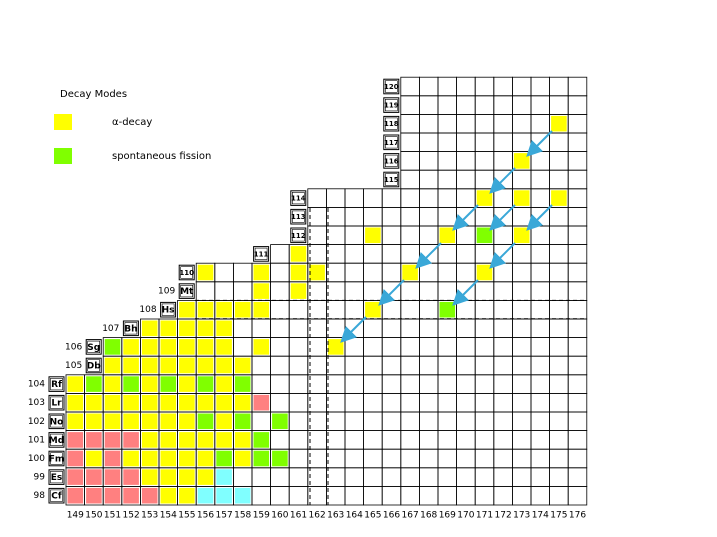 The width and height of the screenshot is (717, 537). Describe the element at coordinates (57, 478) in the screenshot. I see `element-symbol: Es` at that location.